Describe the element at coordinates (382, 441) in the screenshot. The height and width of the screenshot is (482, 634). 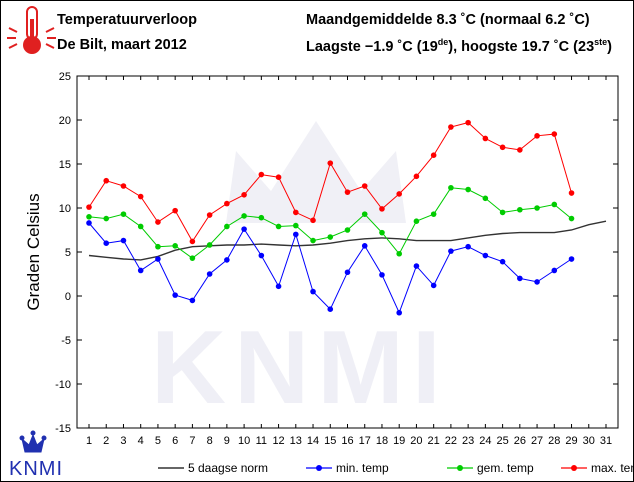
I see `x-tick-label: 18` at that location.